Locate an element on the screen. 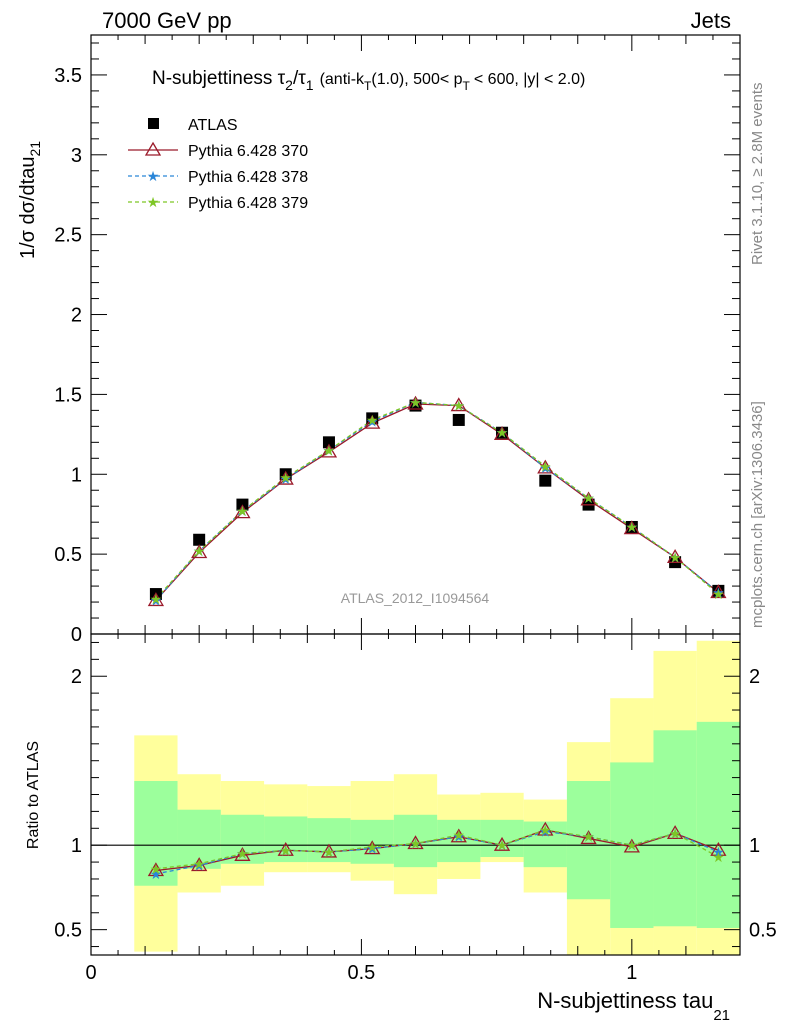 This screenshot has width=786, height=1024. main-y-tick-label: 1 is located at coordinates (76, 475).